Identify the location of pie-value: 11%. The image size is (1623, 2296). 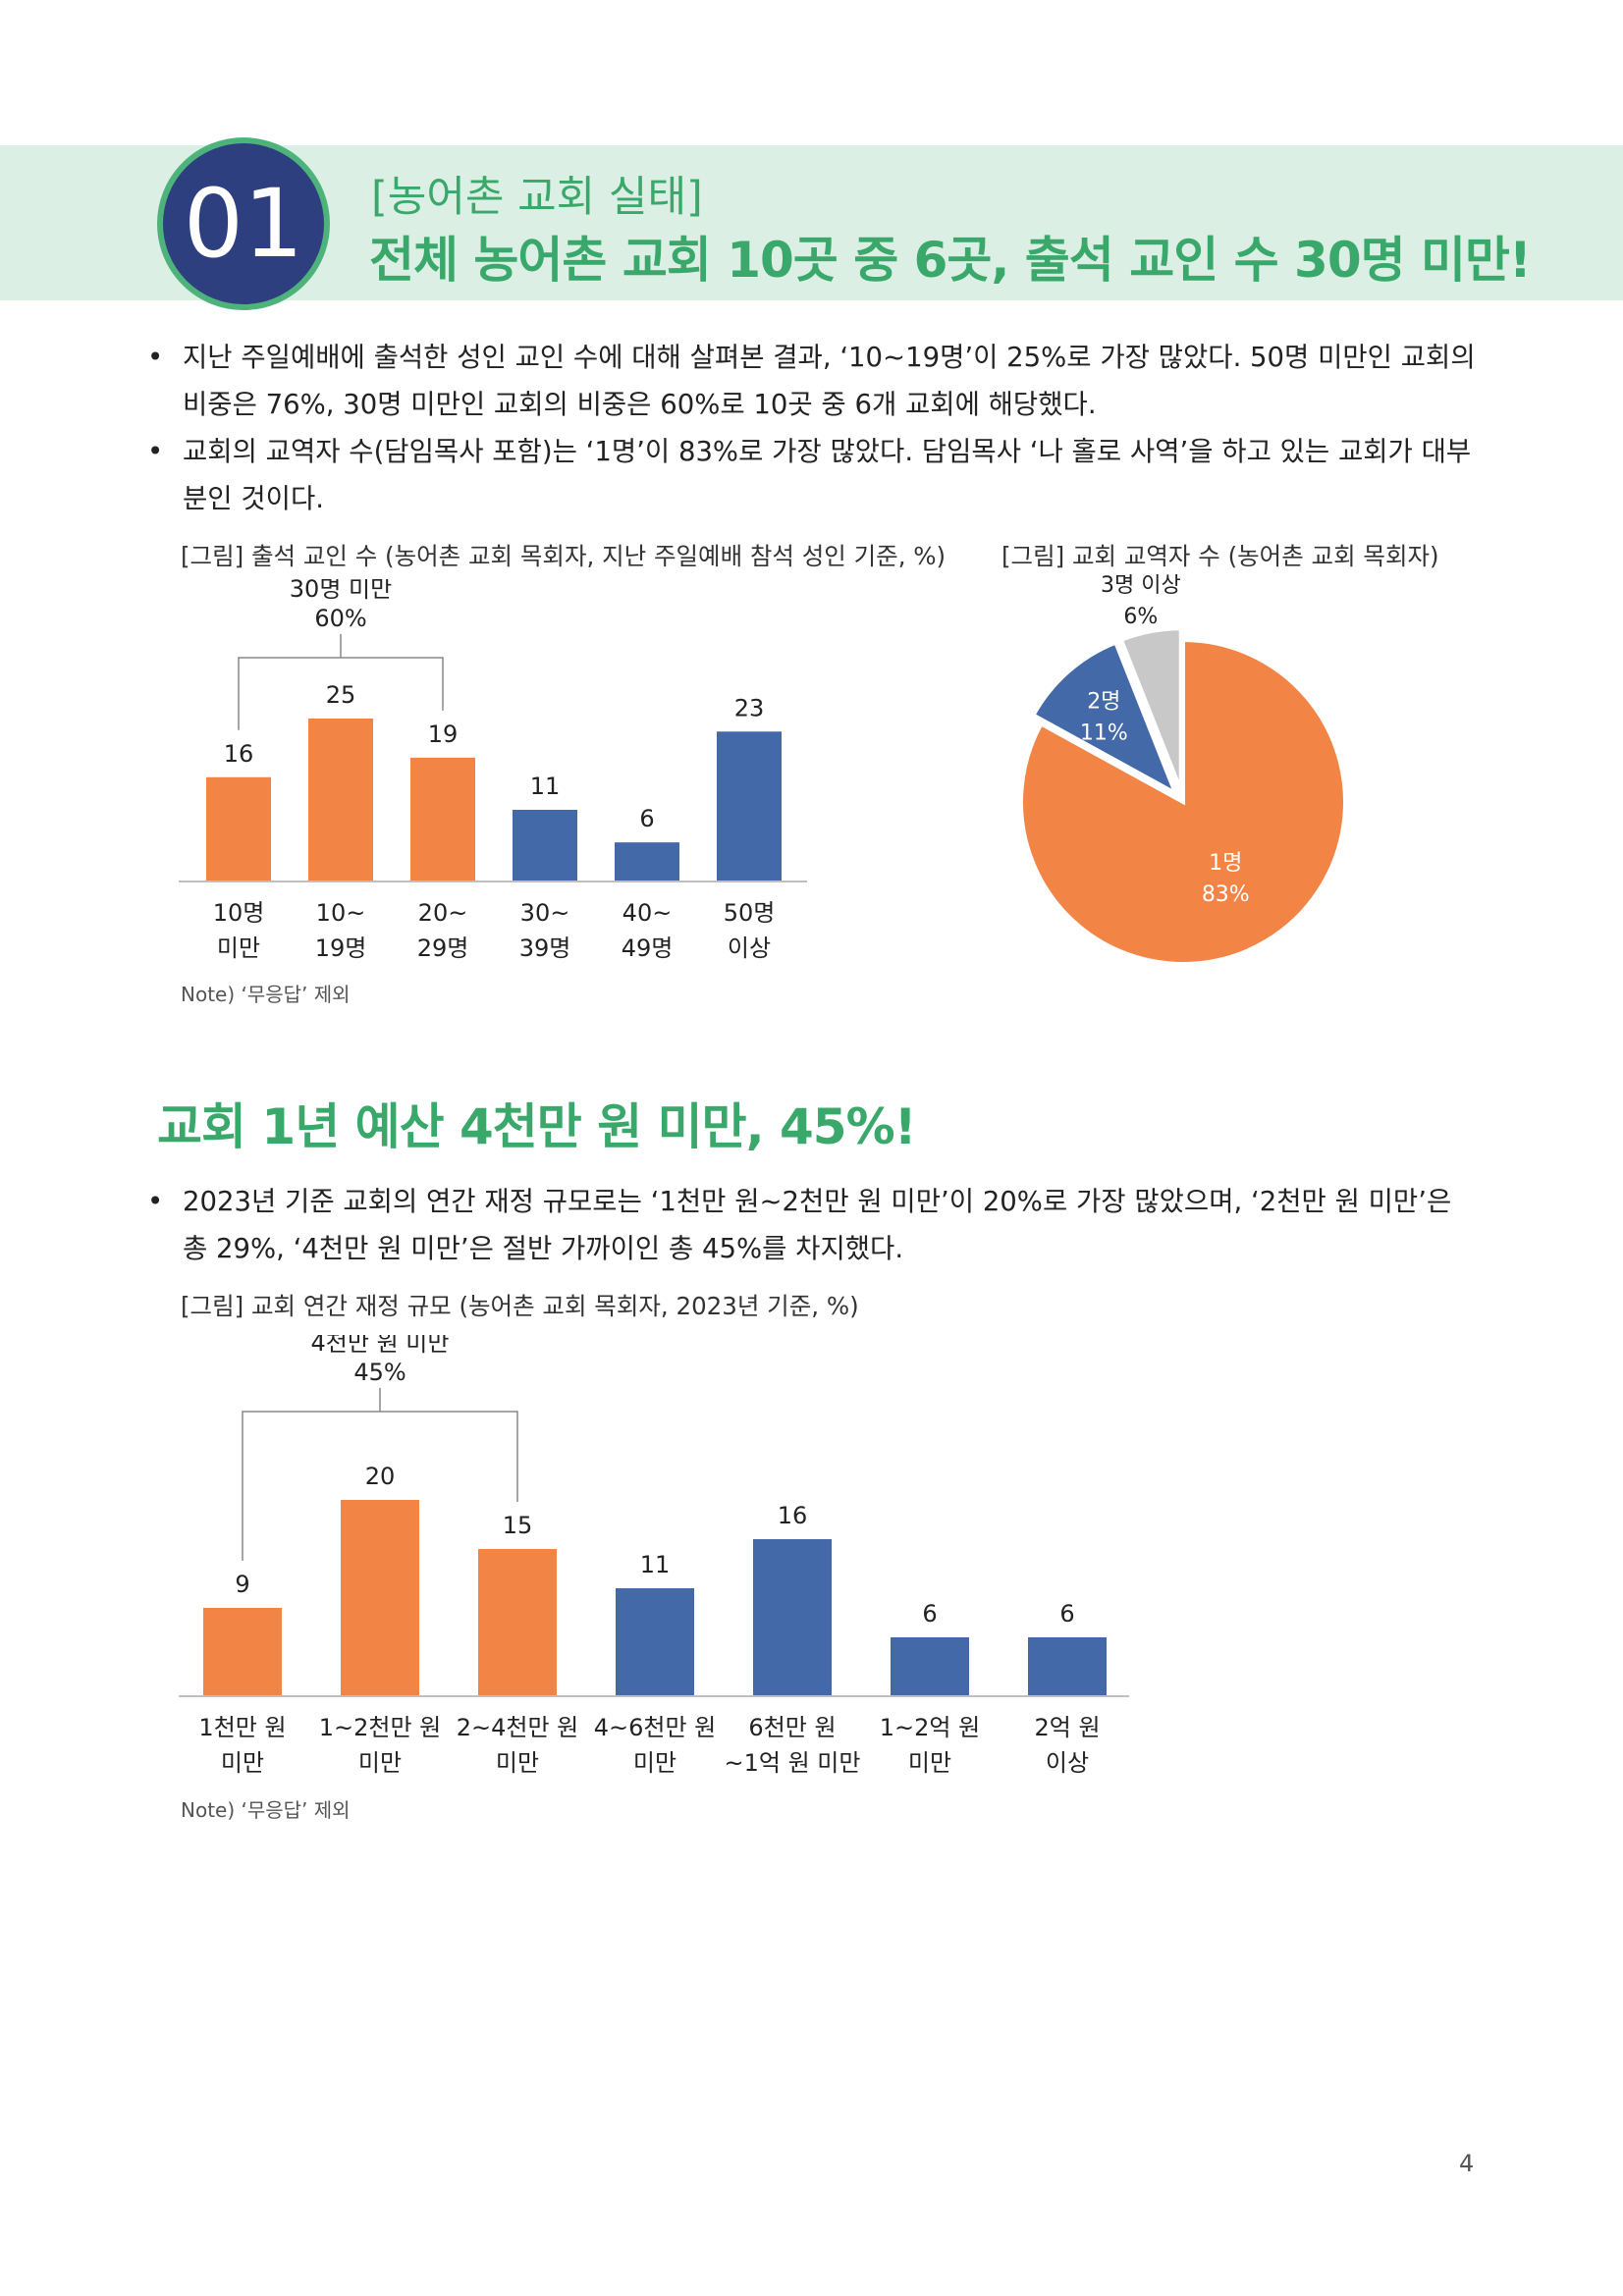
(1104, 733).